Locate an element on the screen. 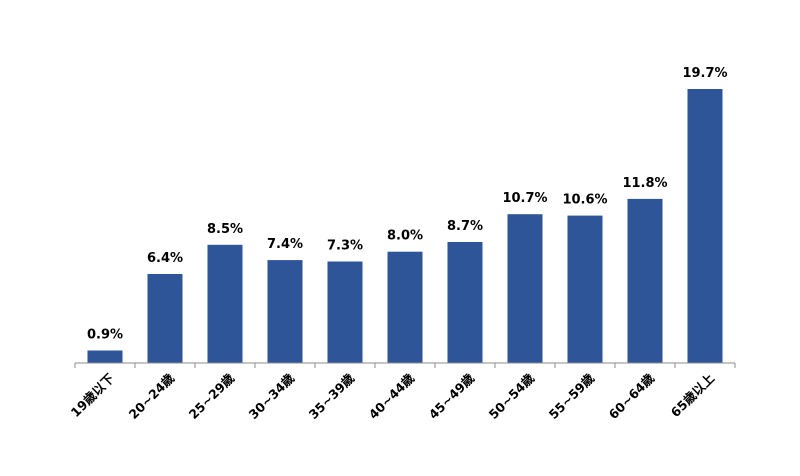  category-label-3: 25~29歳 is located at coordinates (212, 396).